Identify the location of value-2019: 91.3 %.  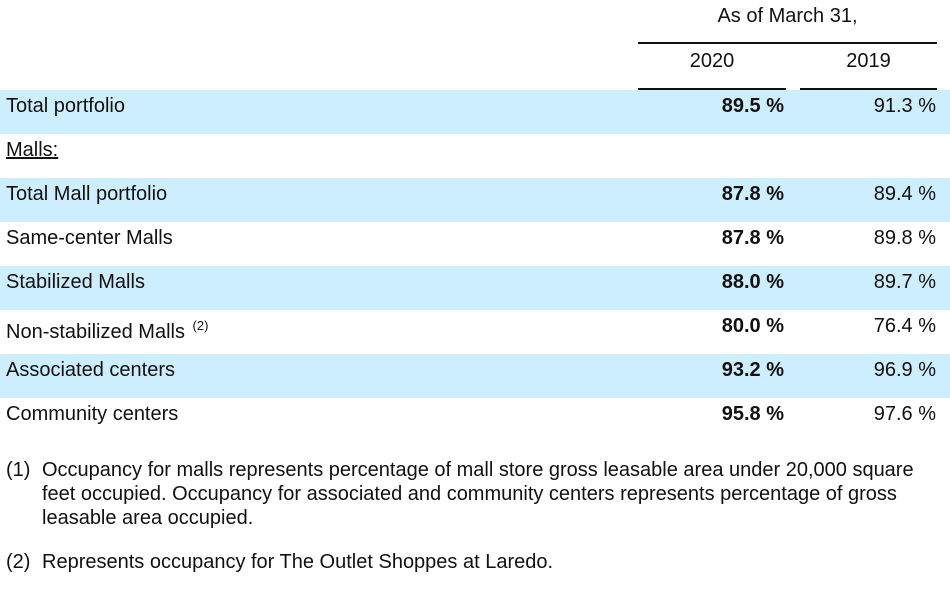
(904, 106).